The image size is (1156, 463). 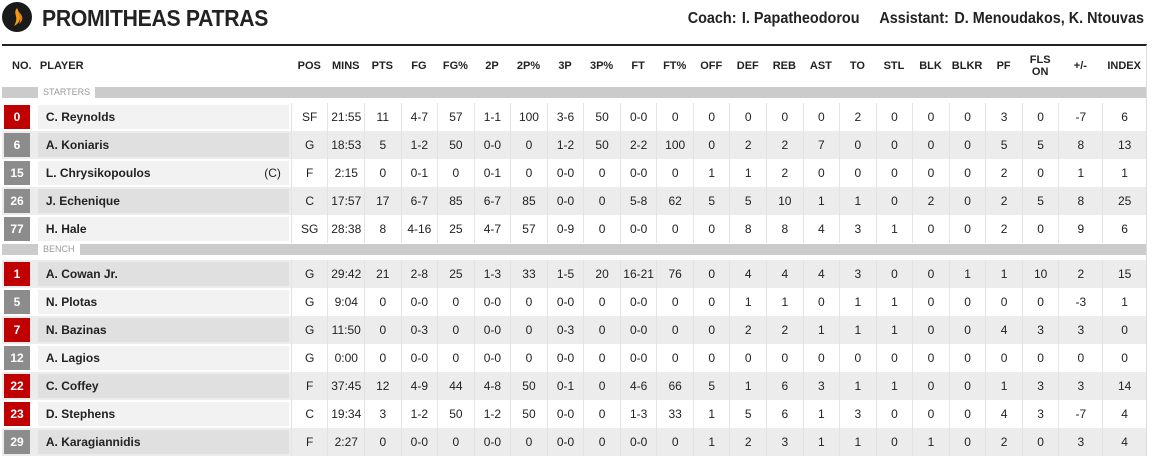 What do you see at coordinates (601, 66) in the screenshot?
I see `column-header: 3P%` at bounding box center [601, 66].